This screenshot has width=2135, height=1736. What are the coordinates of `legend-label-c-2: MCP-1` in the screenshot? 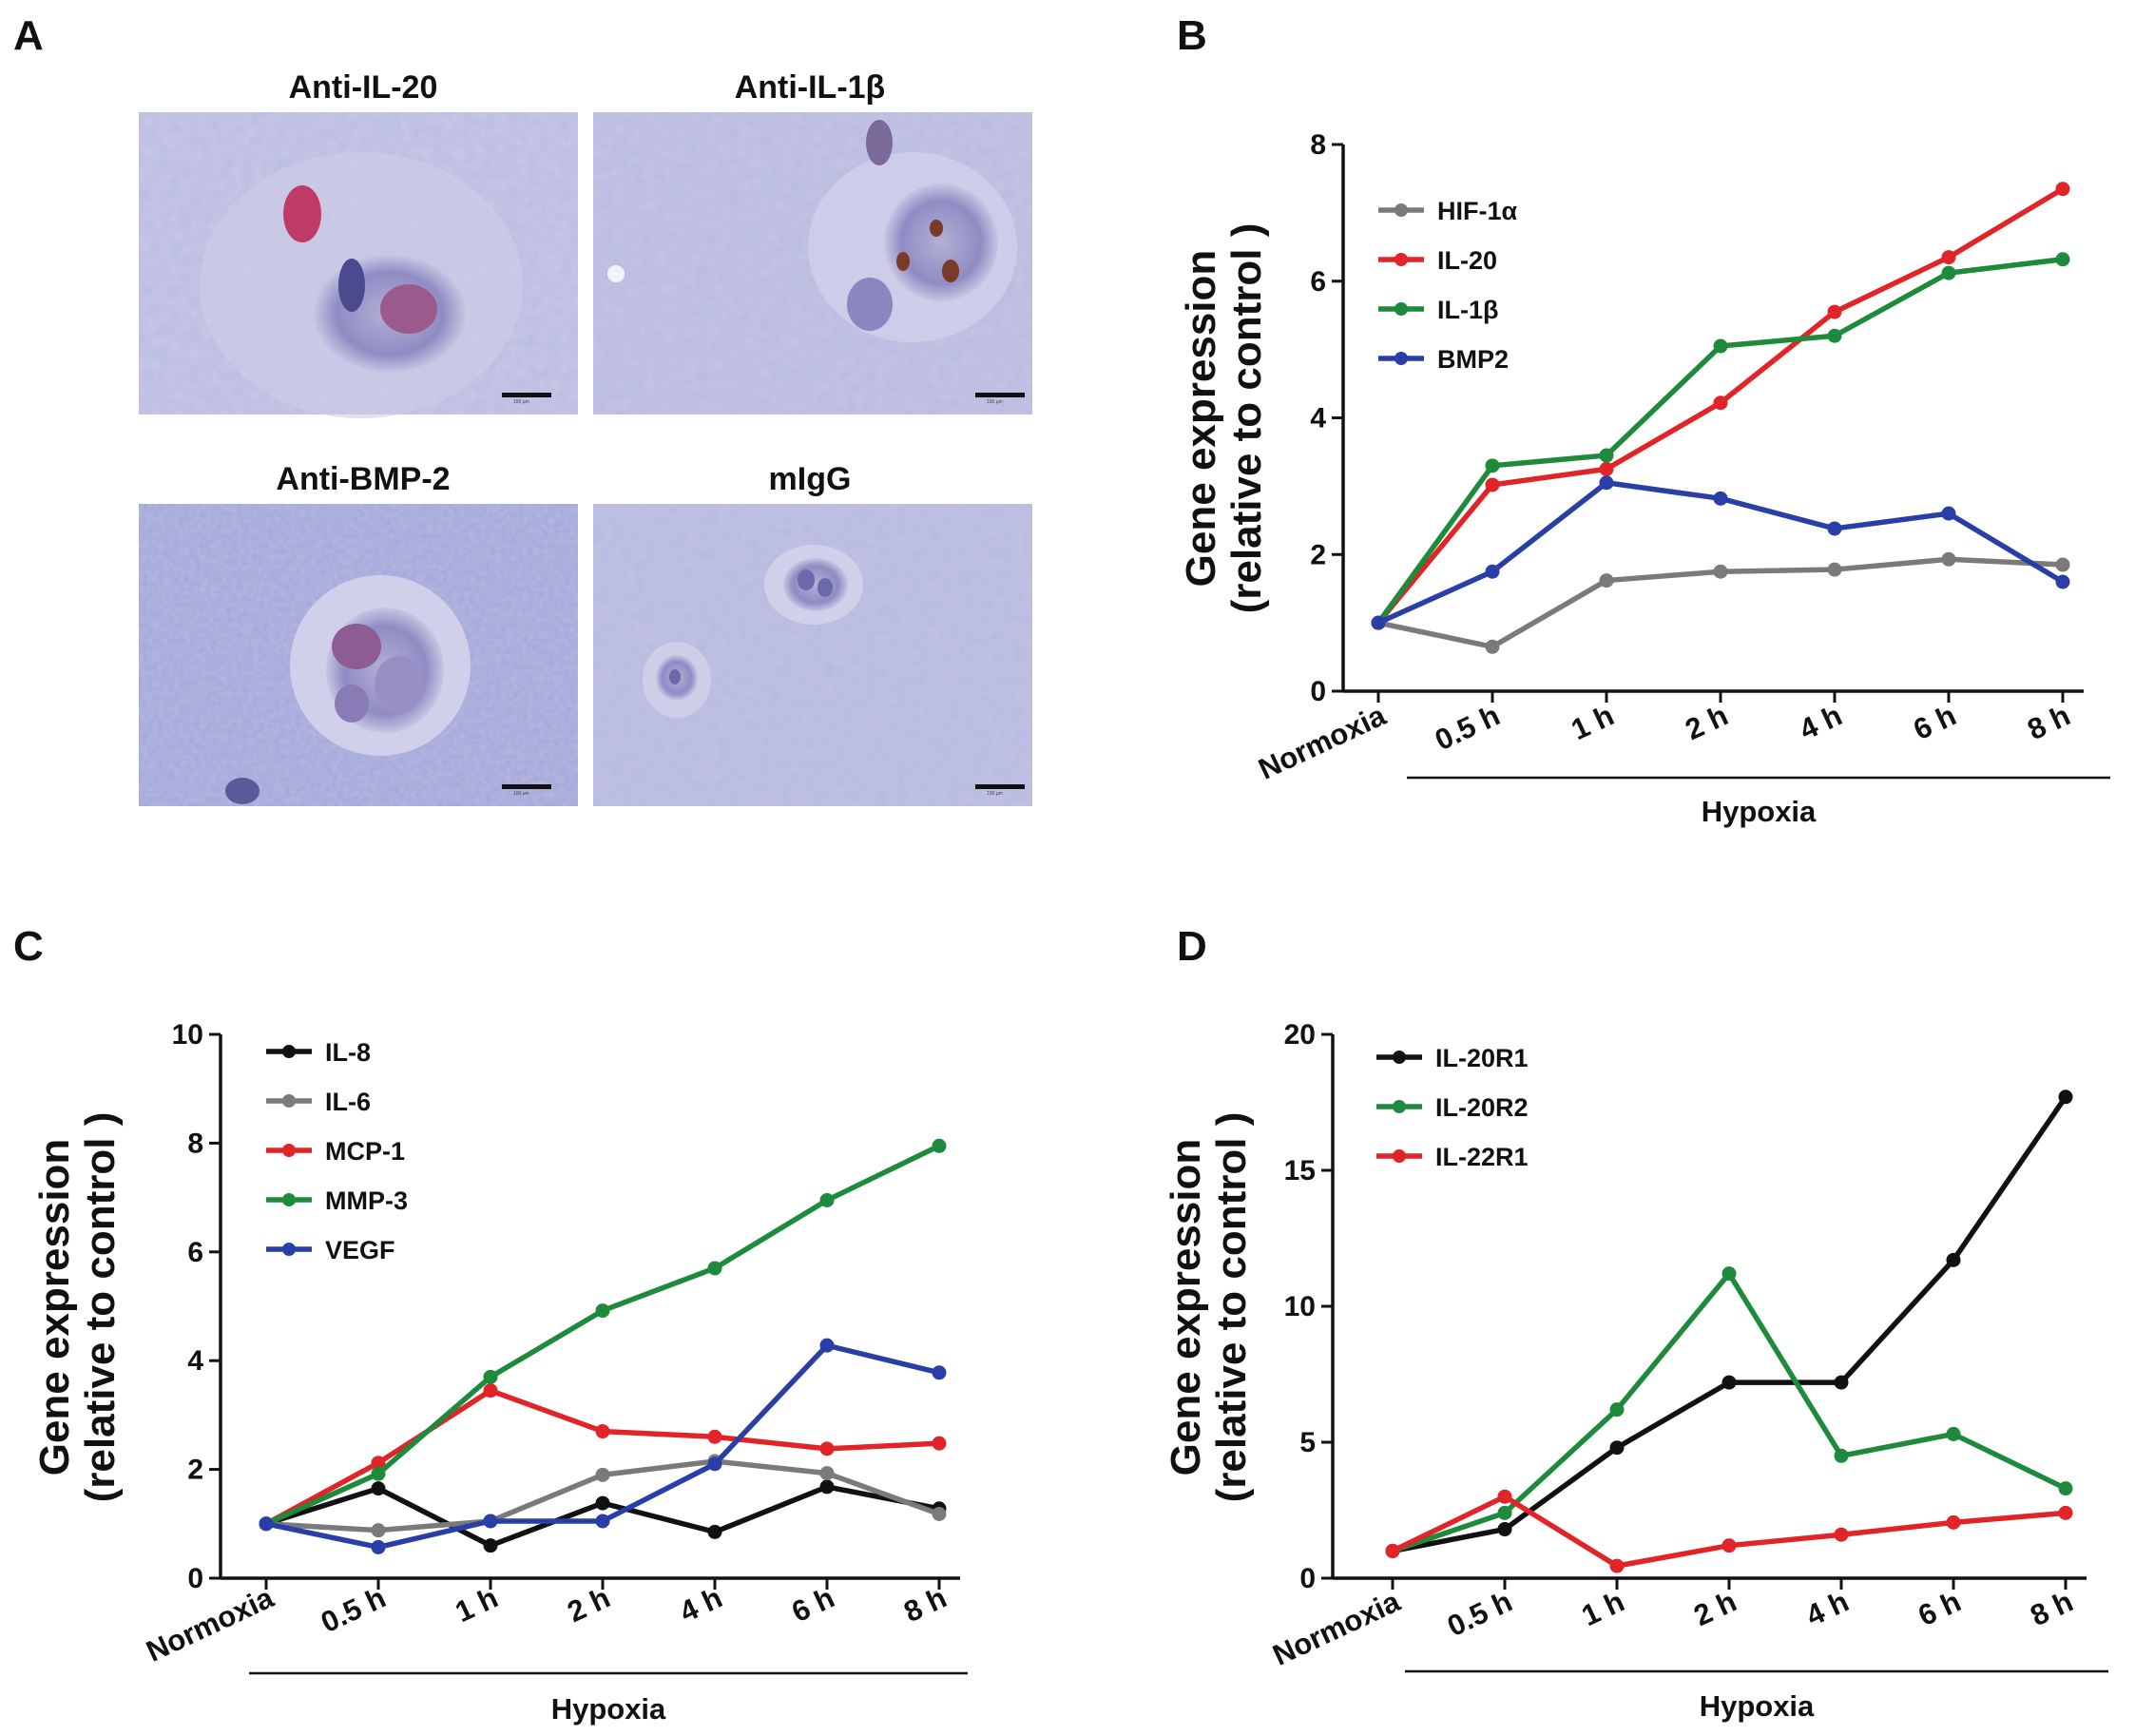 It's located at (365, 1152).